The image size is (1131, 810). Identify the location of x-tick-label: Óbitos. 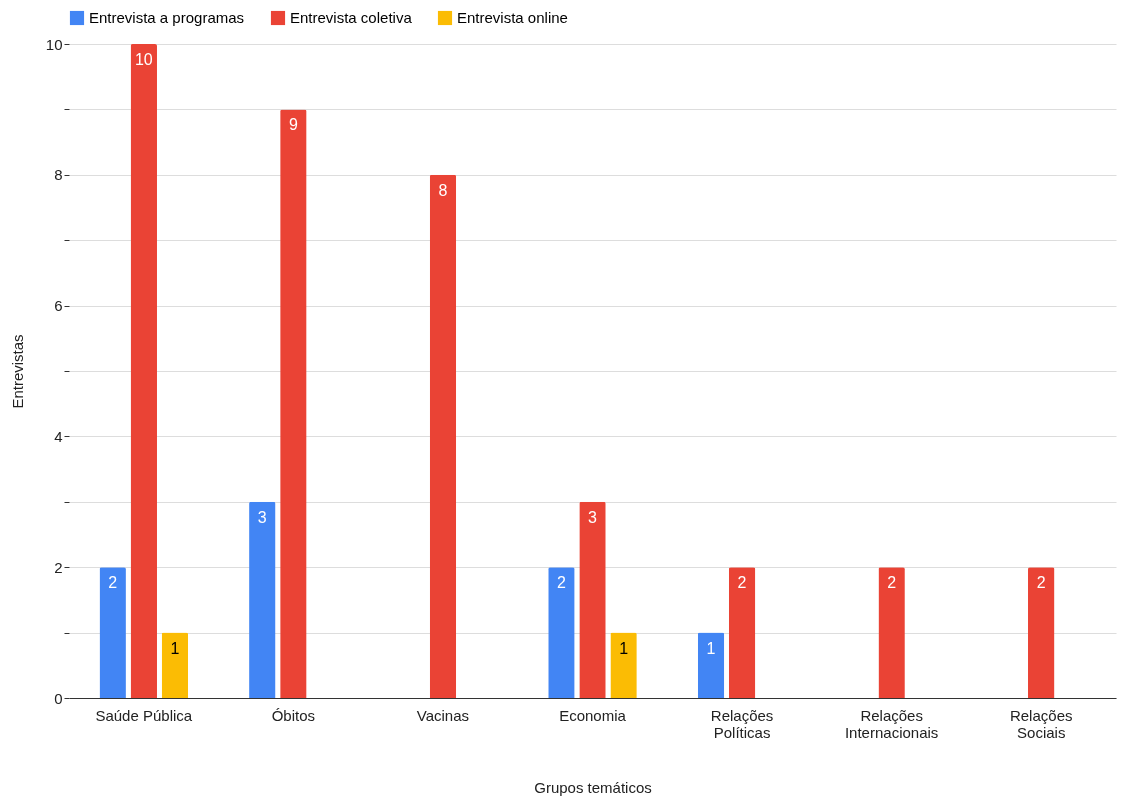
(293, 715).